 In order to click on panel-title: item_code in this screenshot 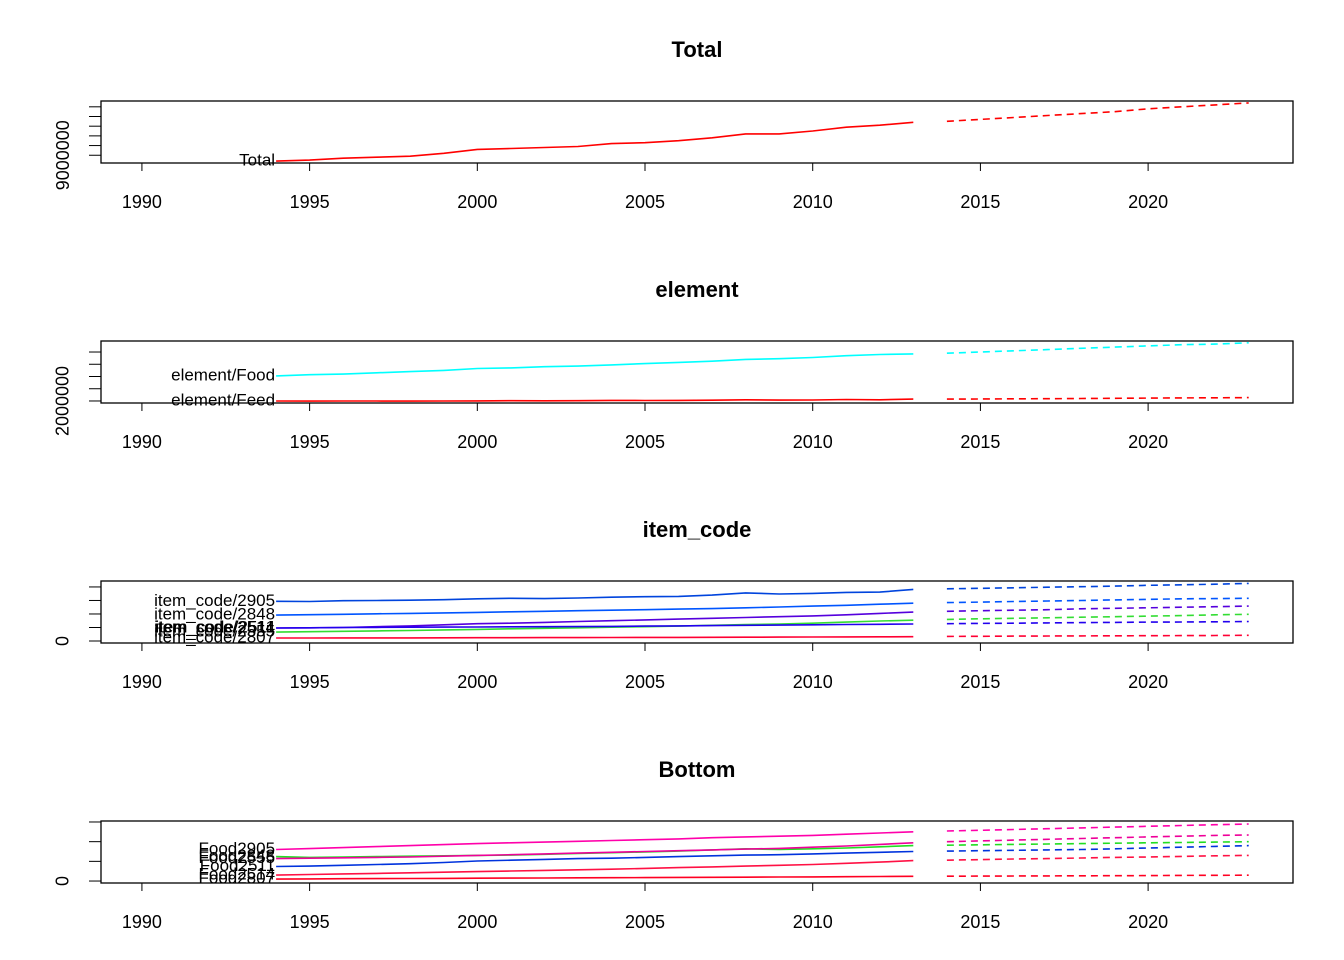, I will do `click(697, 529)`.